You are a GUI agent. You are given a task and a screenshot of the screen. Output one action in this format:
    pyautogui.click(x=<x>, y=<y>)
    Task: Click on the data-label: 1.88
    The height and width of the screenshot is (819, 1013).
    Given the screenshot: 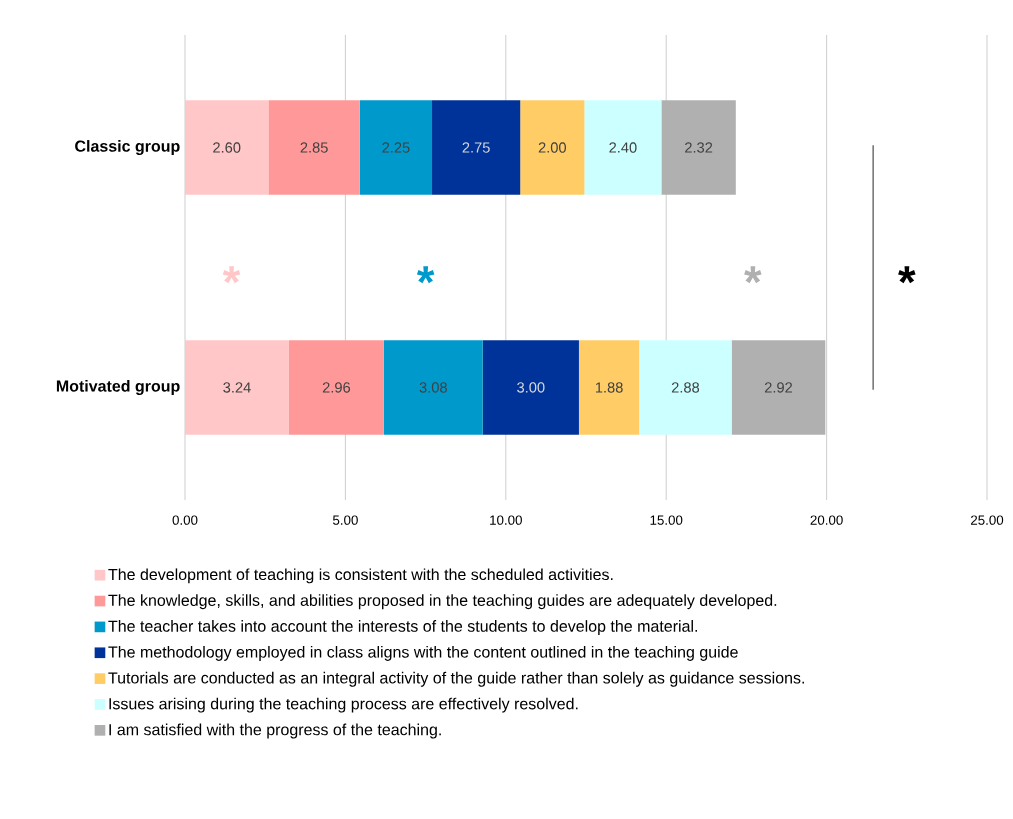 What is the action you would take?
    pyautogui.click(x=609, y=387)
    